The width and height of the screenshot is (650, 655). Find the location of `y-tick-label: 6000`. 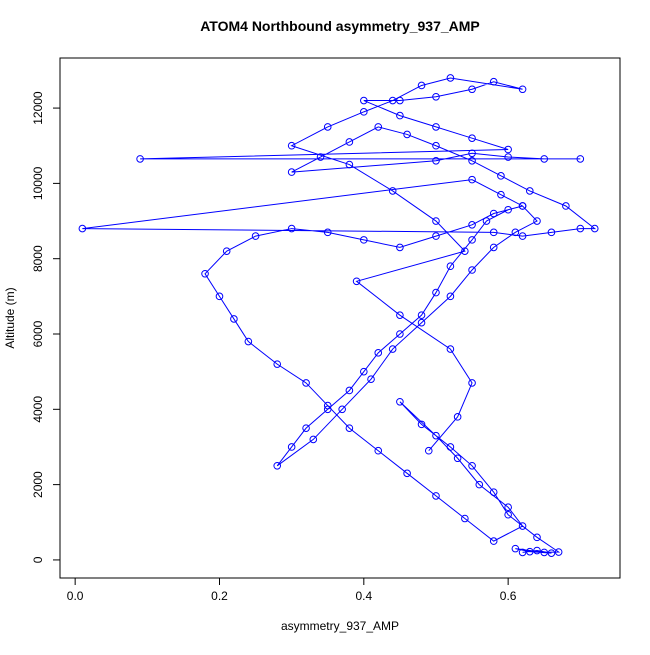

y-tick-label: 6000 is located at coordinates (38, 333).